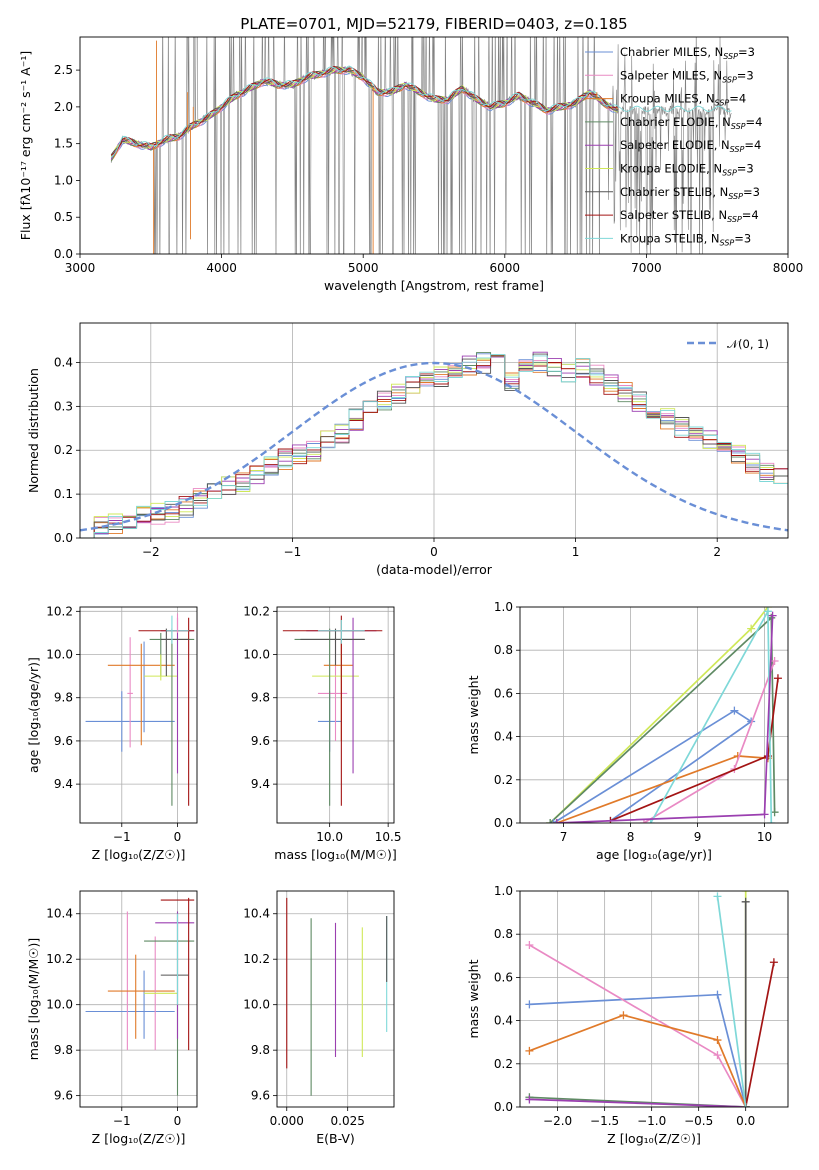 This screenshot has width=819, height=1170. Describe the element at coordinates (690, 193) in the screenshot. I see `legend-entry: Chabrier STELIB, NSSP=3` at that location.